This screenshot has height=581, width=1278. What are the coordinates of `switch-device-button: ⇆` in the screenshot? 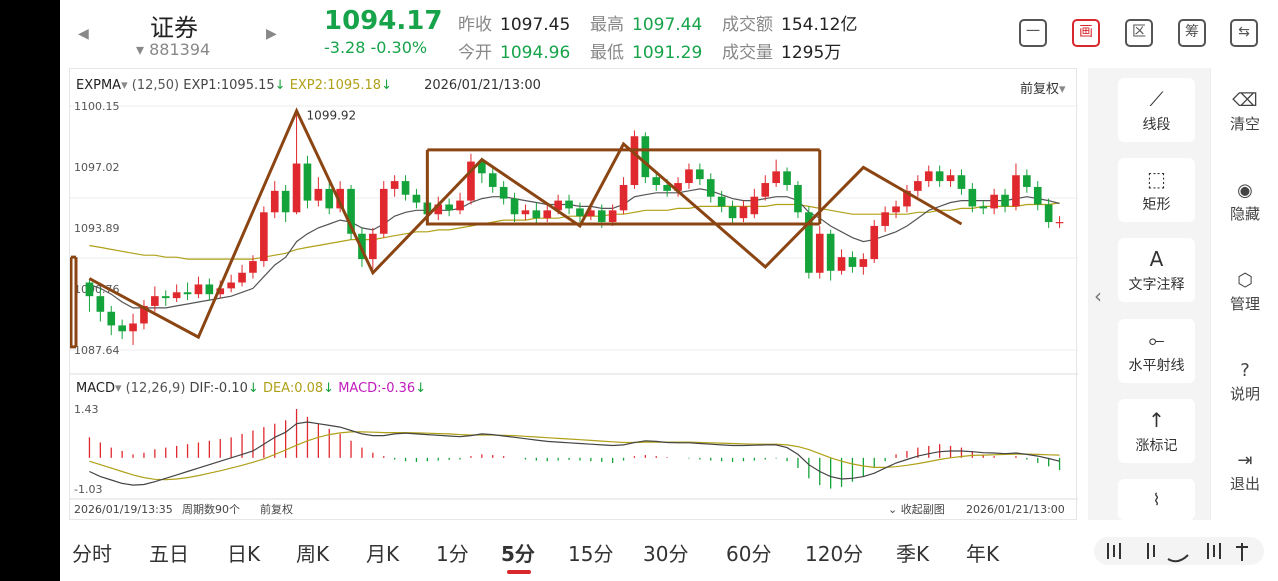 It's located at (1244, 33).